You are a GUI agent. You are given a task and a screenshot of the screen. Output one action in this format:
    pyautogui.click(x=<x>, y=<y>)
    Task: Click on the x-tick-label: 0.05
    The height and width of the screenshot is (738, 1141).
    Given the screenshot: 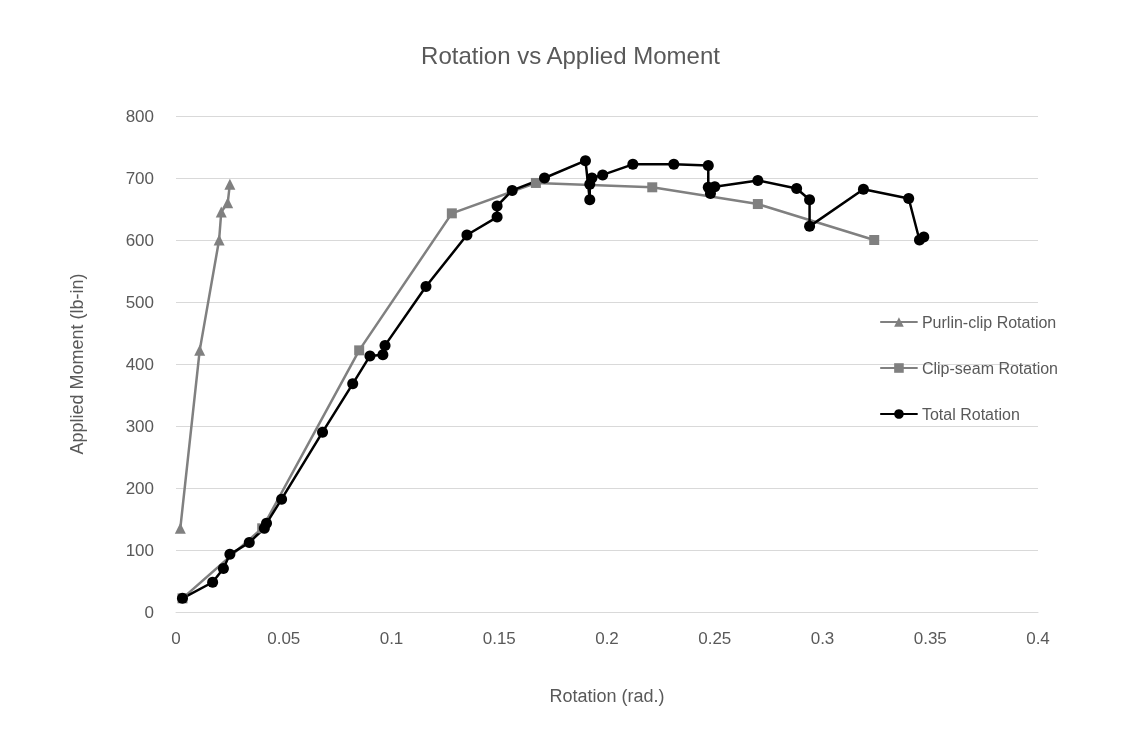 What is the action you would take?
    pyautogui.click(x=284, y=638)
    